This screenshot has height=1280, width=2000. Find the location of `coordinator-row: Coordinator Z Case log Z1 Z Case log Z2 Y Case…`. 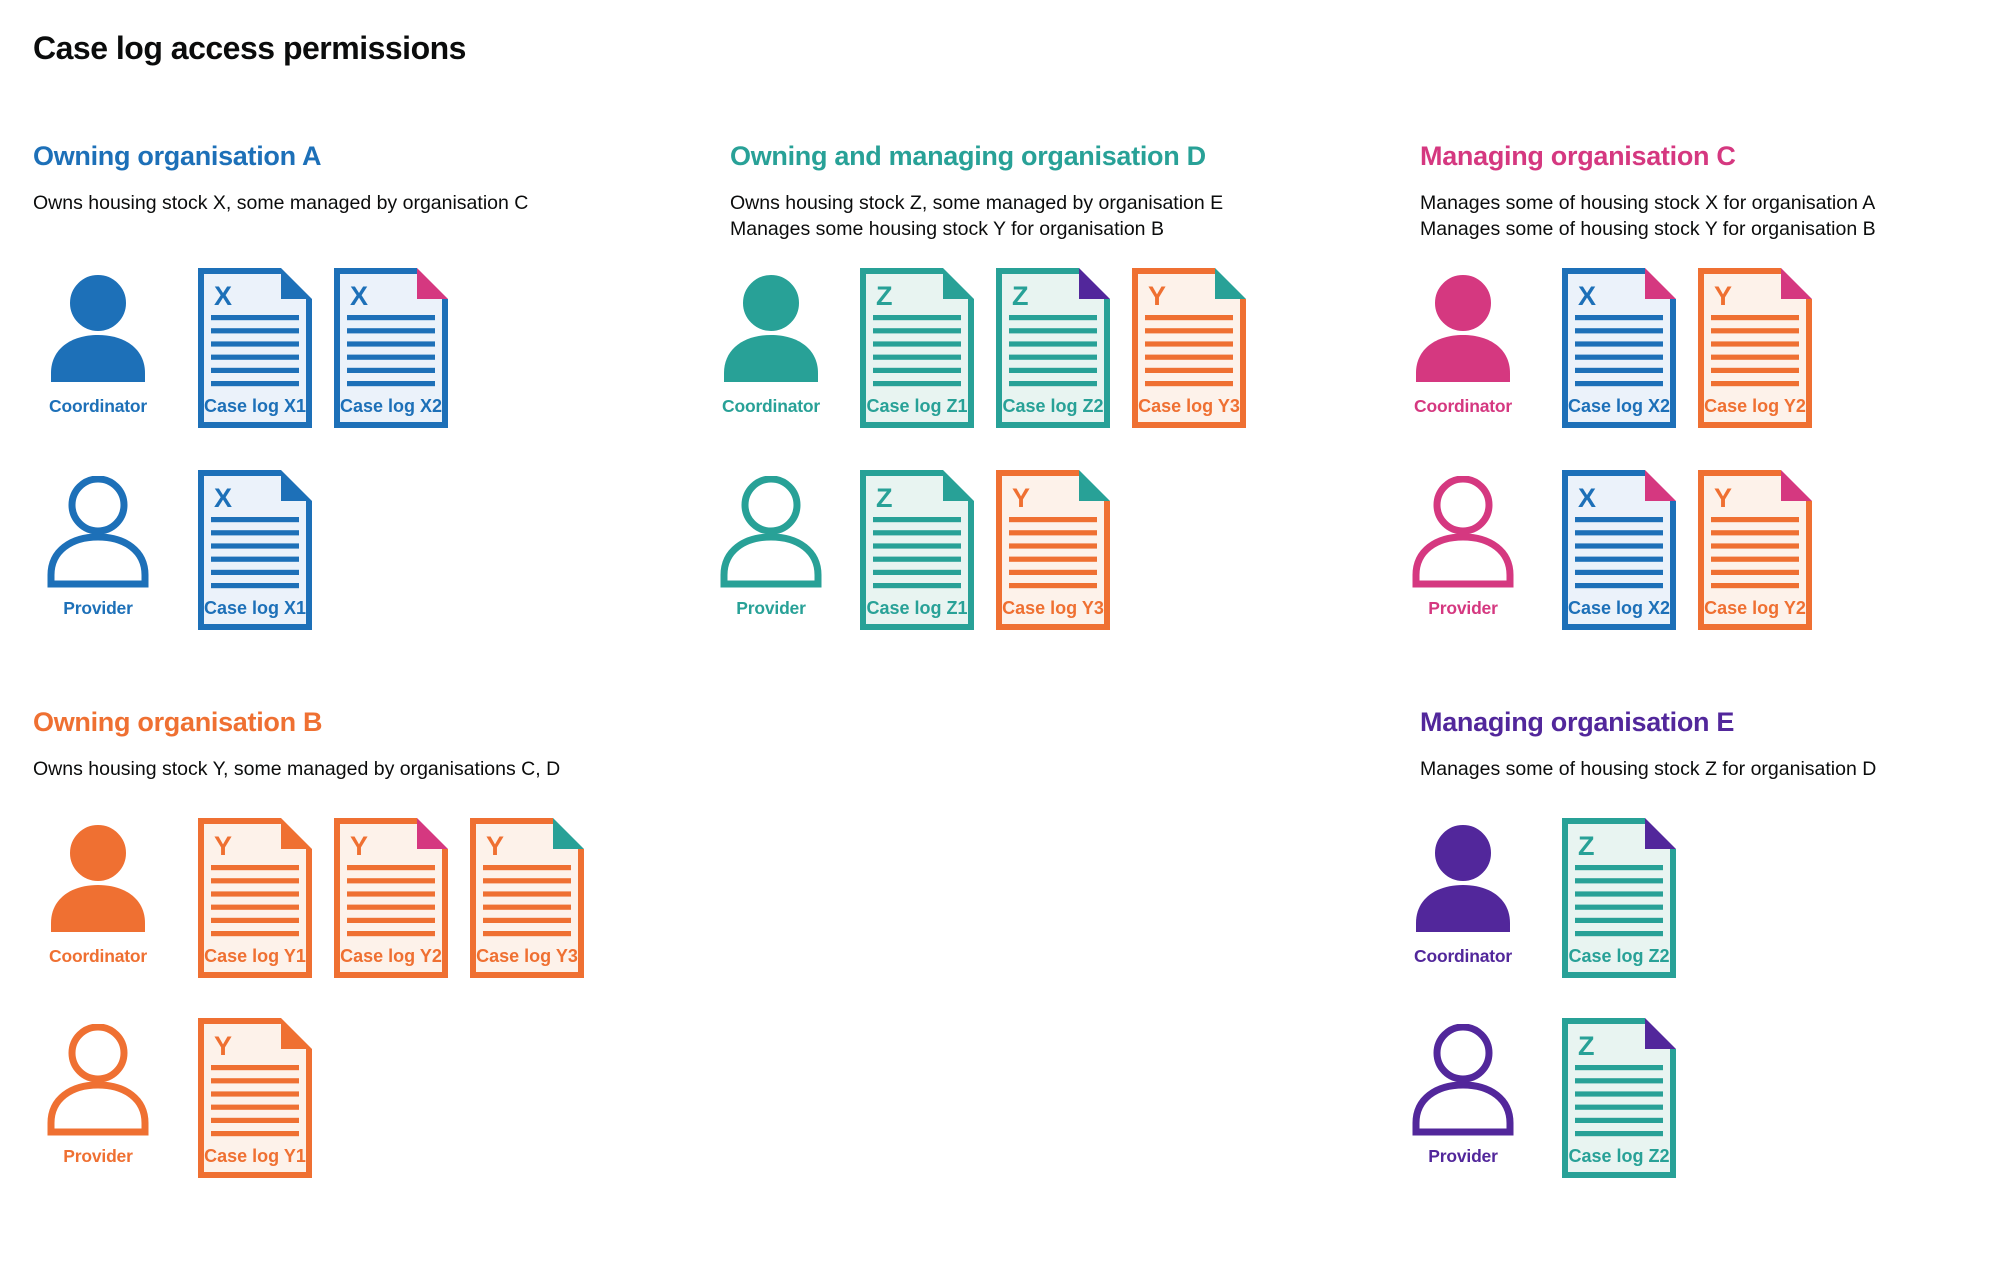

coordinator-row: Coordinator Z Case log Z1 Z Case log Z2 Y Case… is located at coordinates (1036, 350).